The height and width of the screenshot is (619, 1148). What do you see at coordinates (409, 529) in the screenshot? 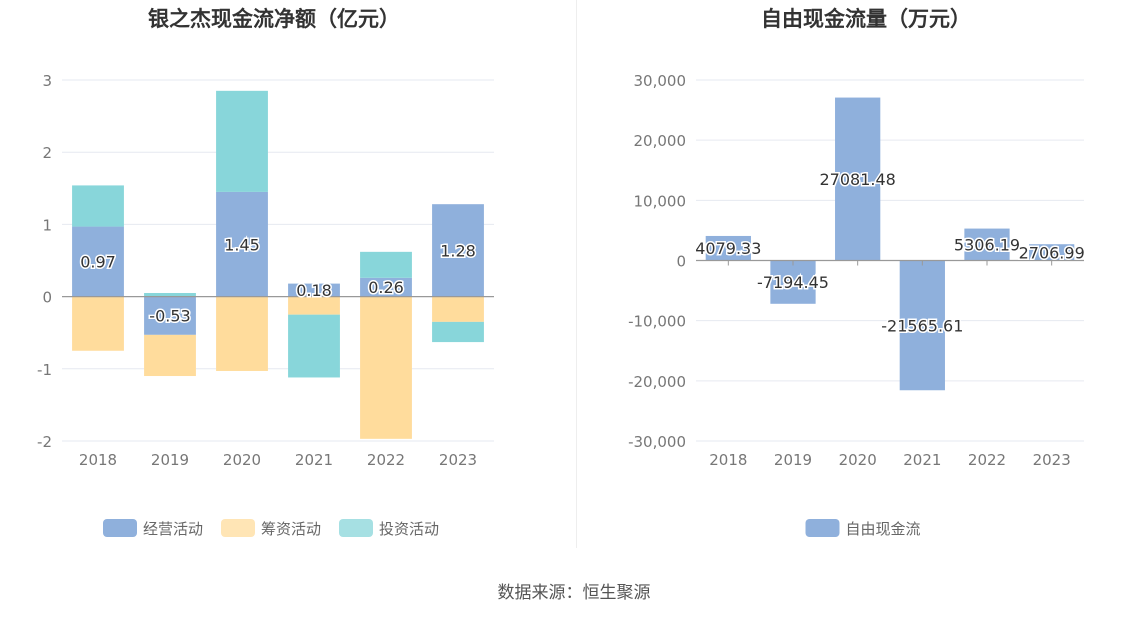
I see `legend-label: 投资活动` at bounding box center [409, 529].